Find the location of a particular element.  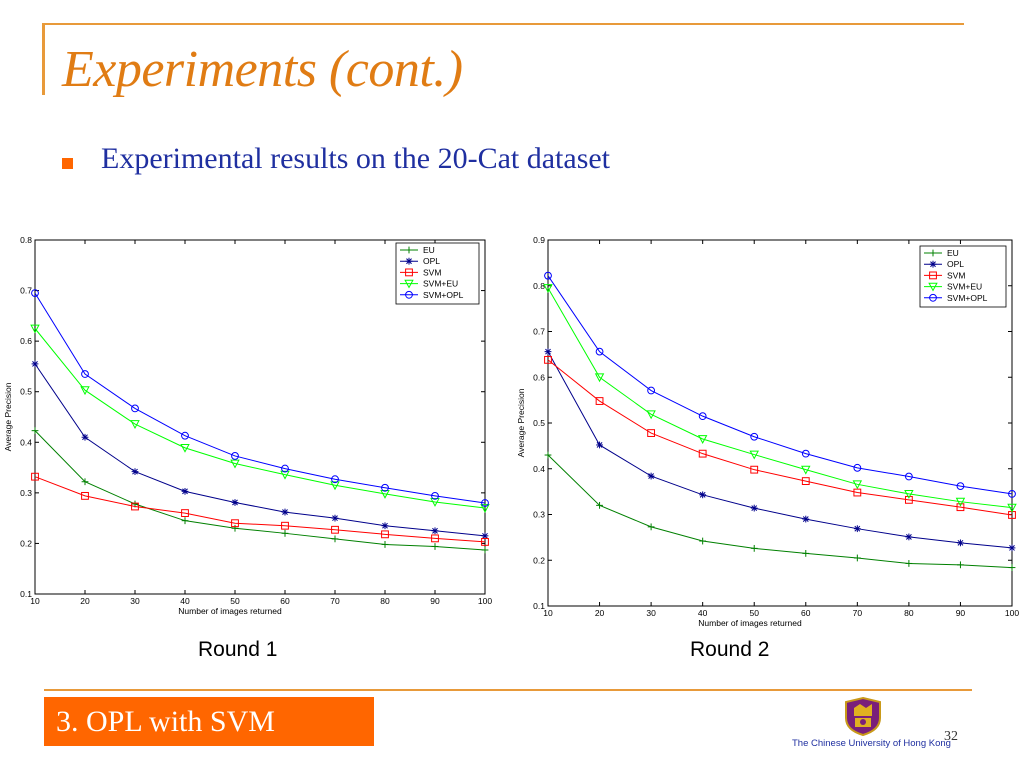

slide-title: Experiments (cont.) is located at coordinates (262, 69).